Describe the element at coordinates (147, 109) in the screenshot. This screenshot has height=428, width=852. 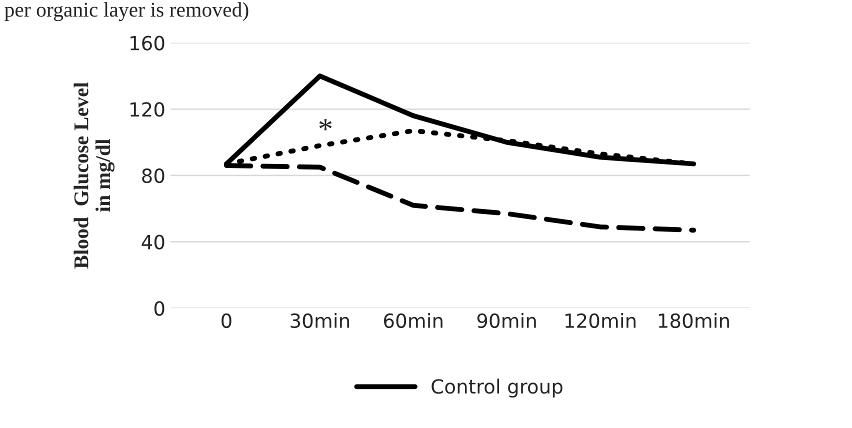
I see `y-tick-label: 120` at that location.